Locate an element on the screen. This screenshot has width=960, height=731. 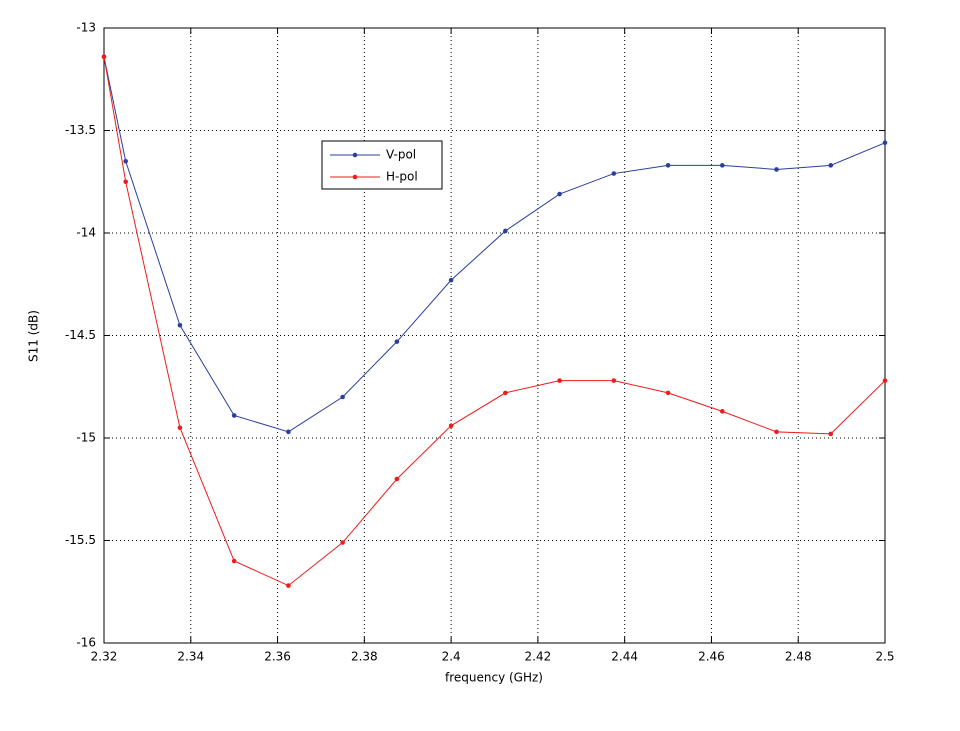
x-tick-label: 2.44 is located at coordinates (624, 657).